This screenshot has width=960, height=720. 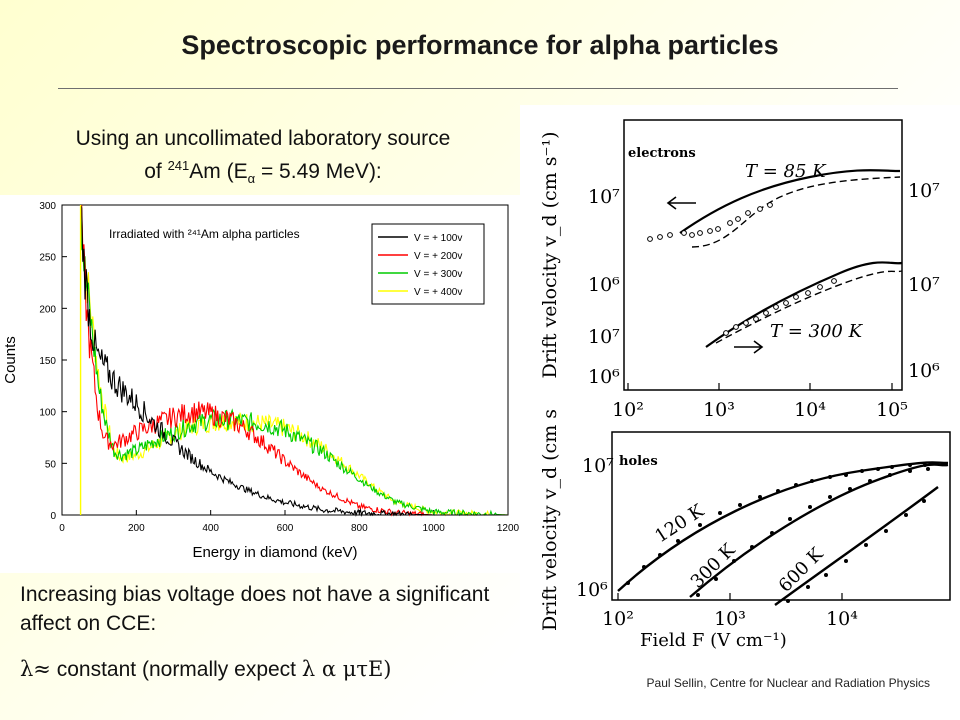 I want to click on y-tick-label: 300, so click(x=47, y=206).